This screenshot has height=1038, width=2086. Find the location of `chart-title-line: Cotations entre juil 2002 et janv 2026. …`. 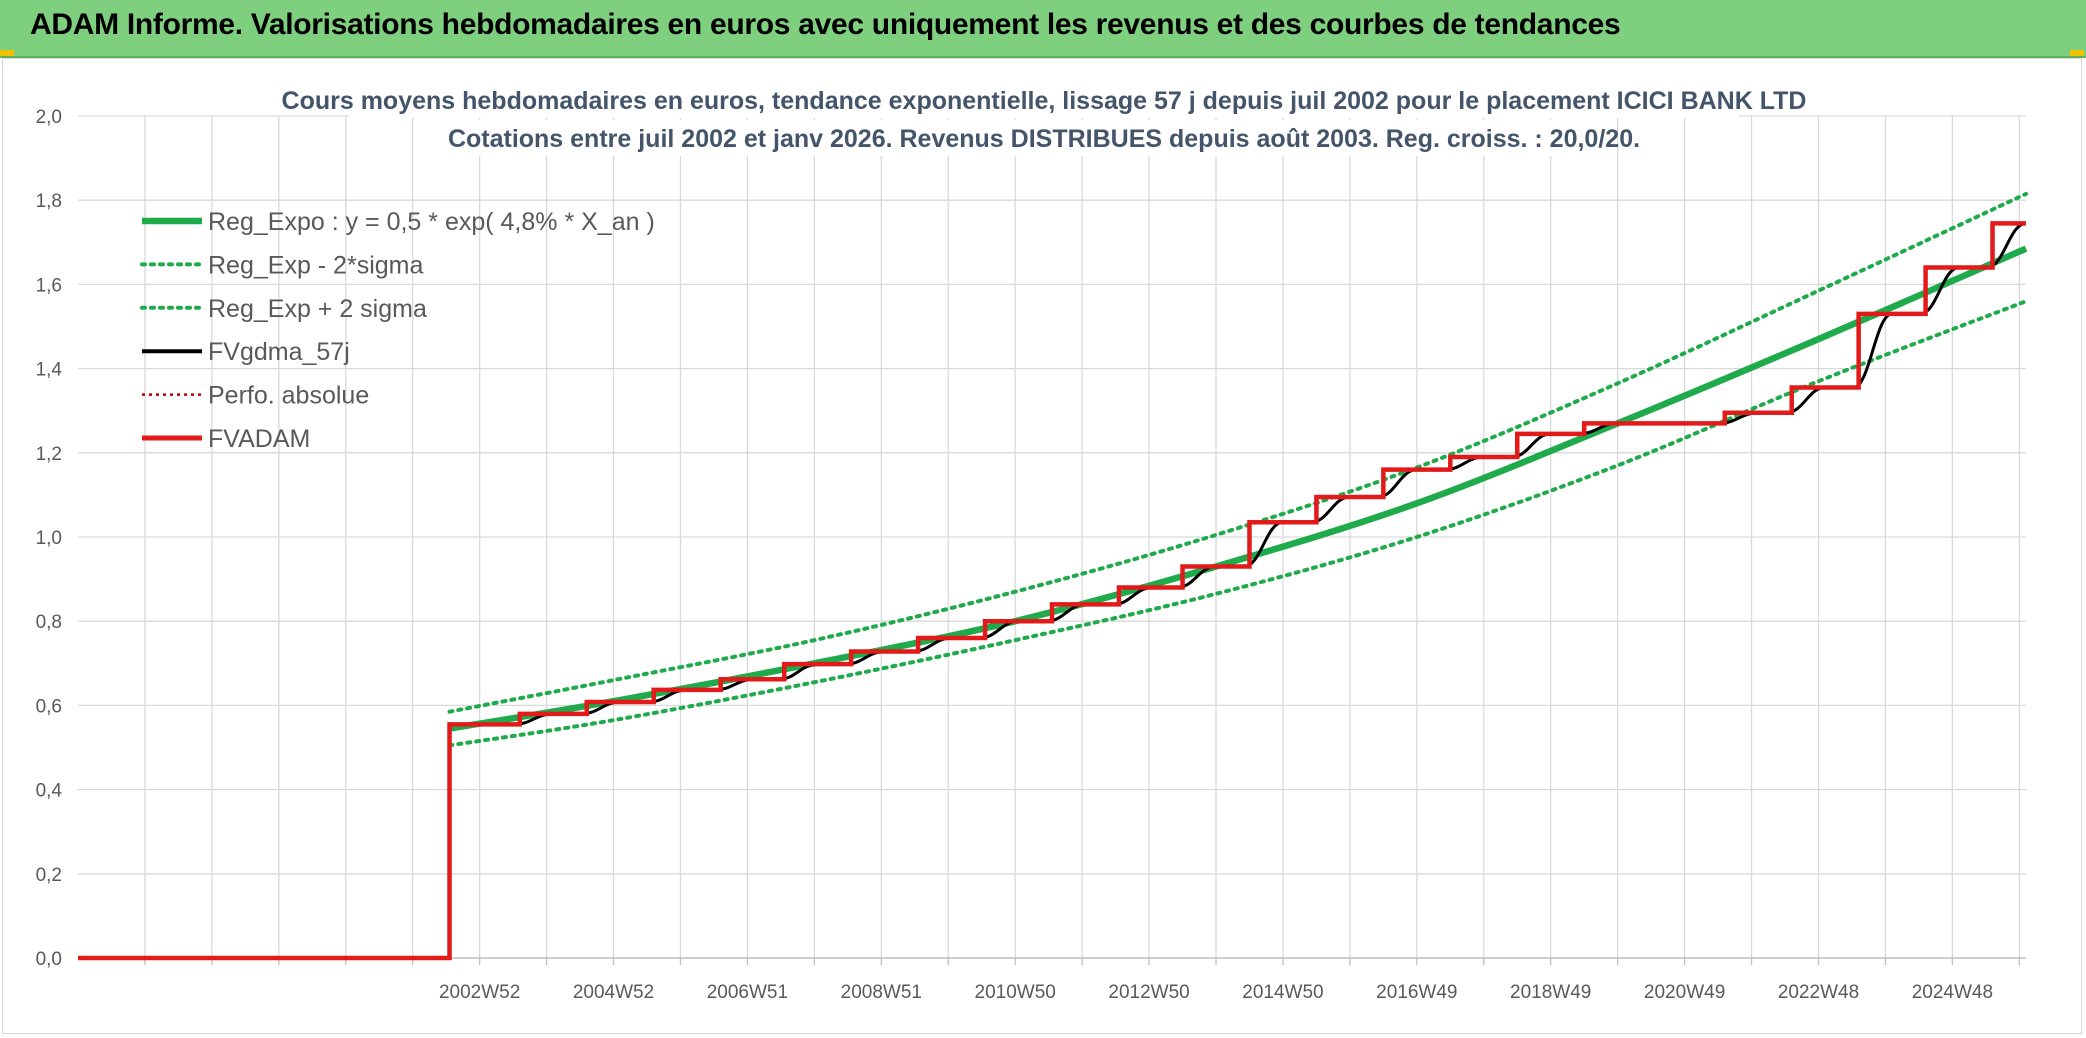

chart-title-line: Cotations entre juil 2002 et janv 2026. … is located at coordinates (1044, 139).